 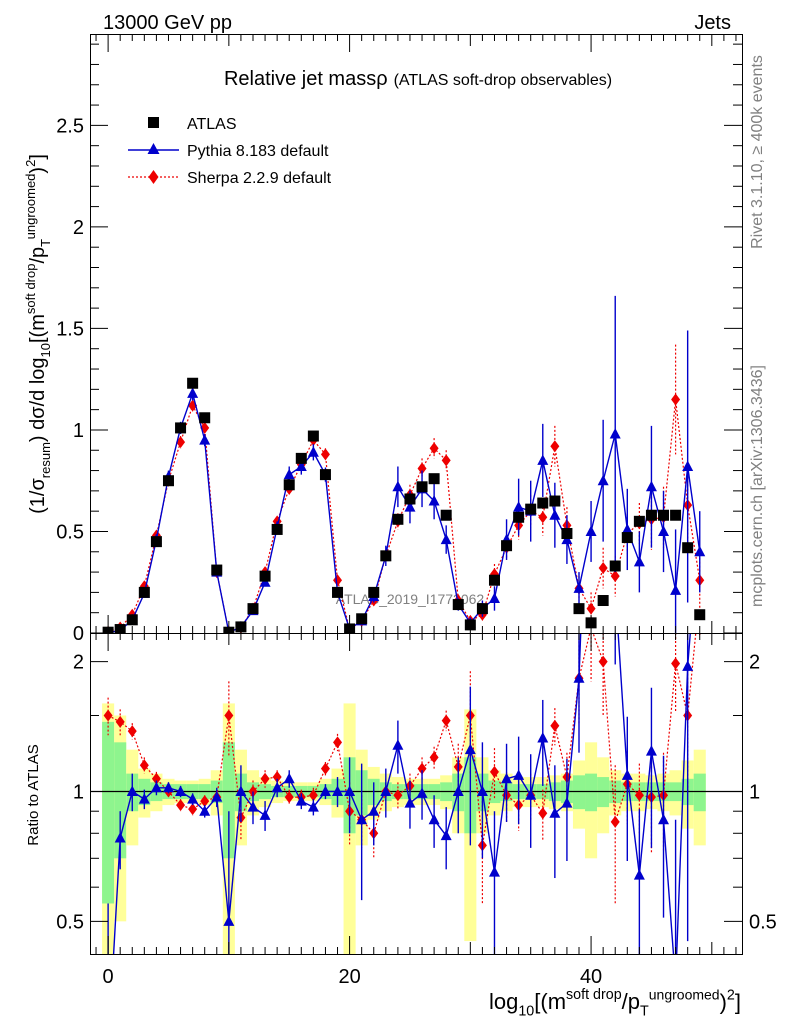 What do you see at coordinates (45, 350) in the screenshot?
I see `main-y-axis-label-part-3: 10` at bounding box center [45, 350].